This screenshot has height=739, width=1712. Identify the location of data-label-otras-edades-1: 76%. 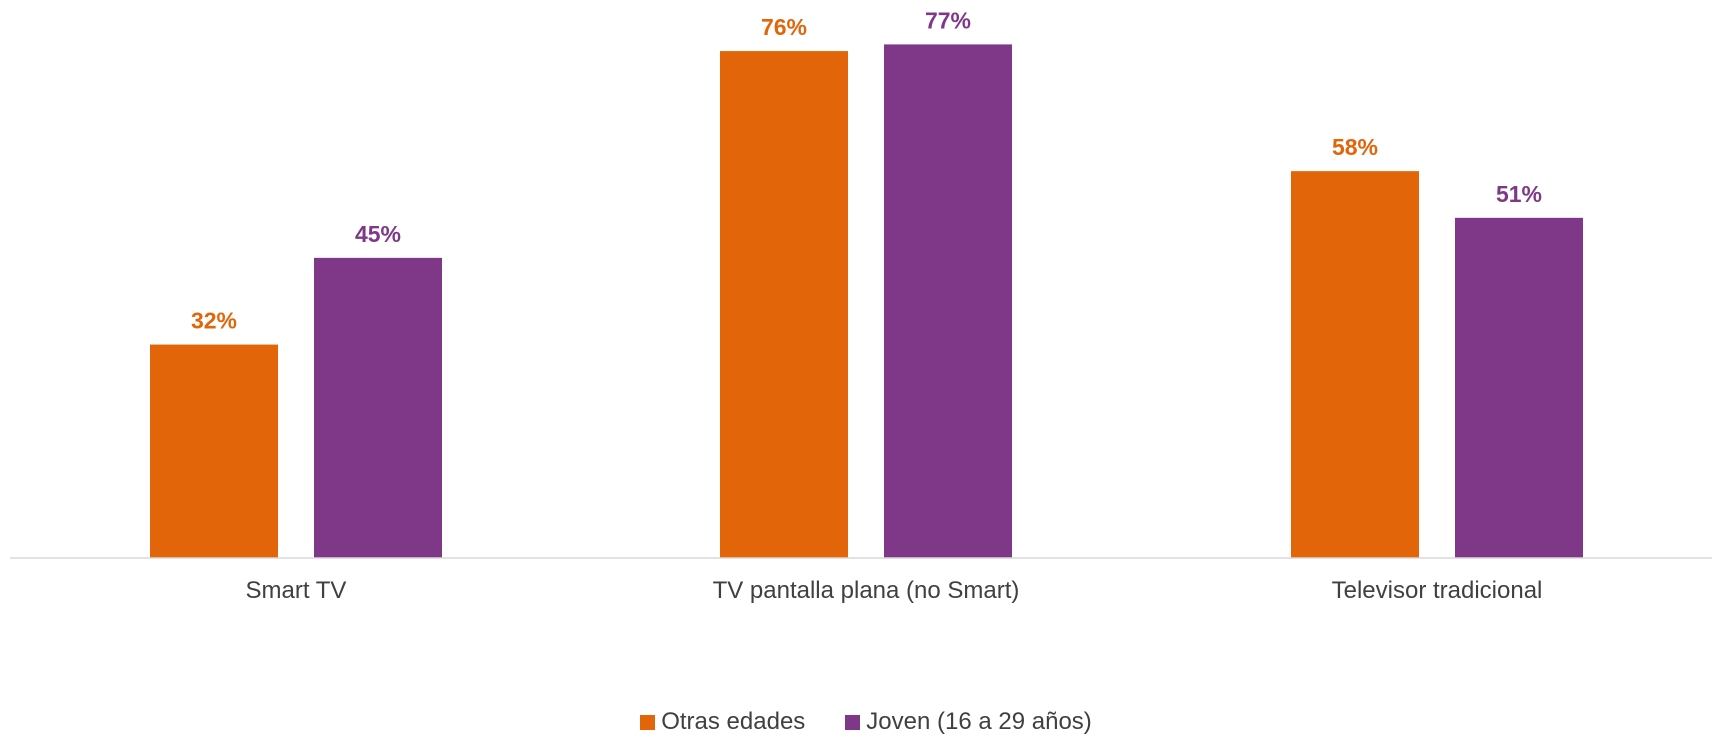
(784, 27).